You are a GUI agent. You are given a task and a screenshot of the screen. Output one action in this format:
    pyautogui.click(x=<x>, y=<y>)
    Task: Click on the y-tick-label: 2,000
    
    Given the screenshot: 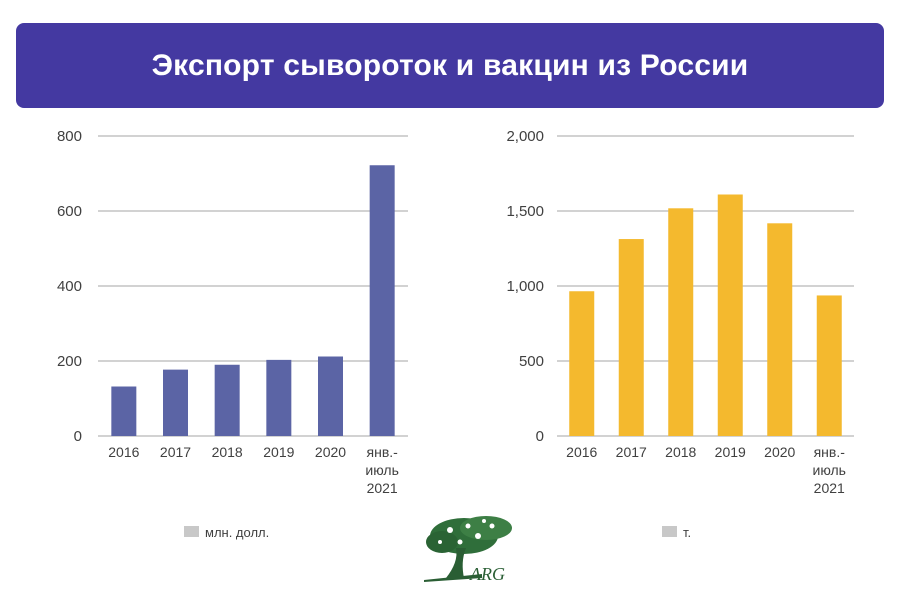 What is the action you would take?
    pyautogui.click(x=525, y=136)
    